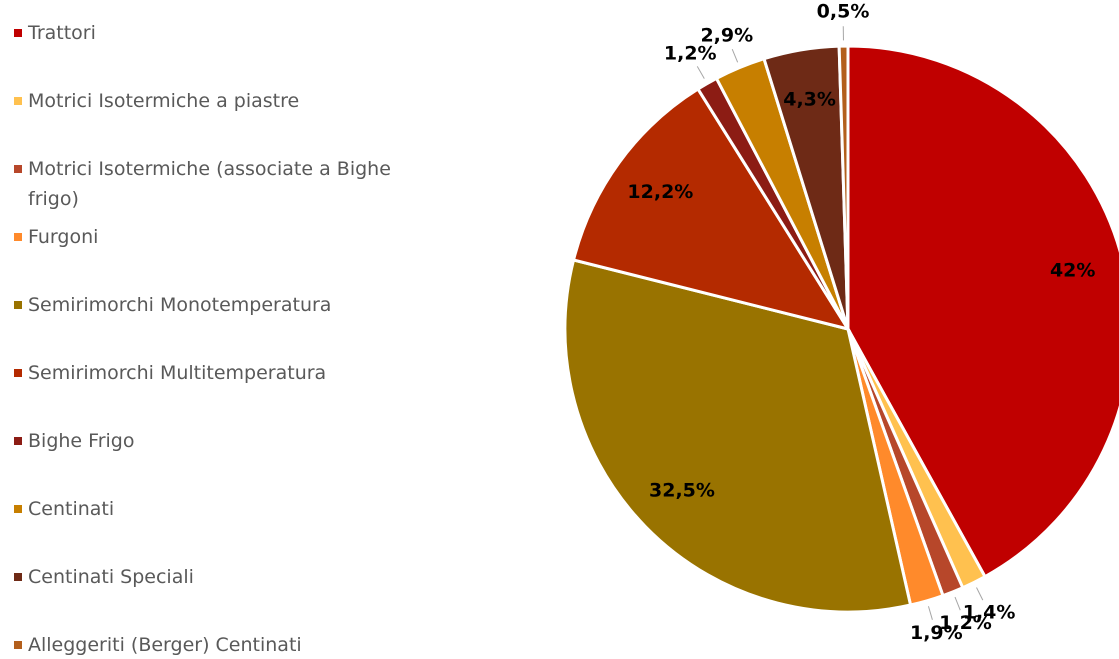 The height and width of the screenshot is (659, 1119). Describe the element at coordinates (62, 33) in the screenshot. I see `legend-label: Trattori` at that location.